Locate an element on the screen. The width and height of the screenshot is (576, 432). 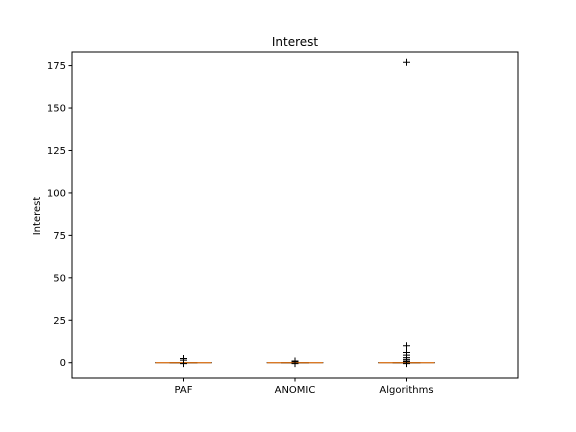
y-tick-label: 125 is located at coordinates (56, 151).